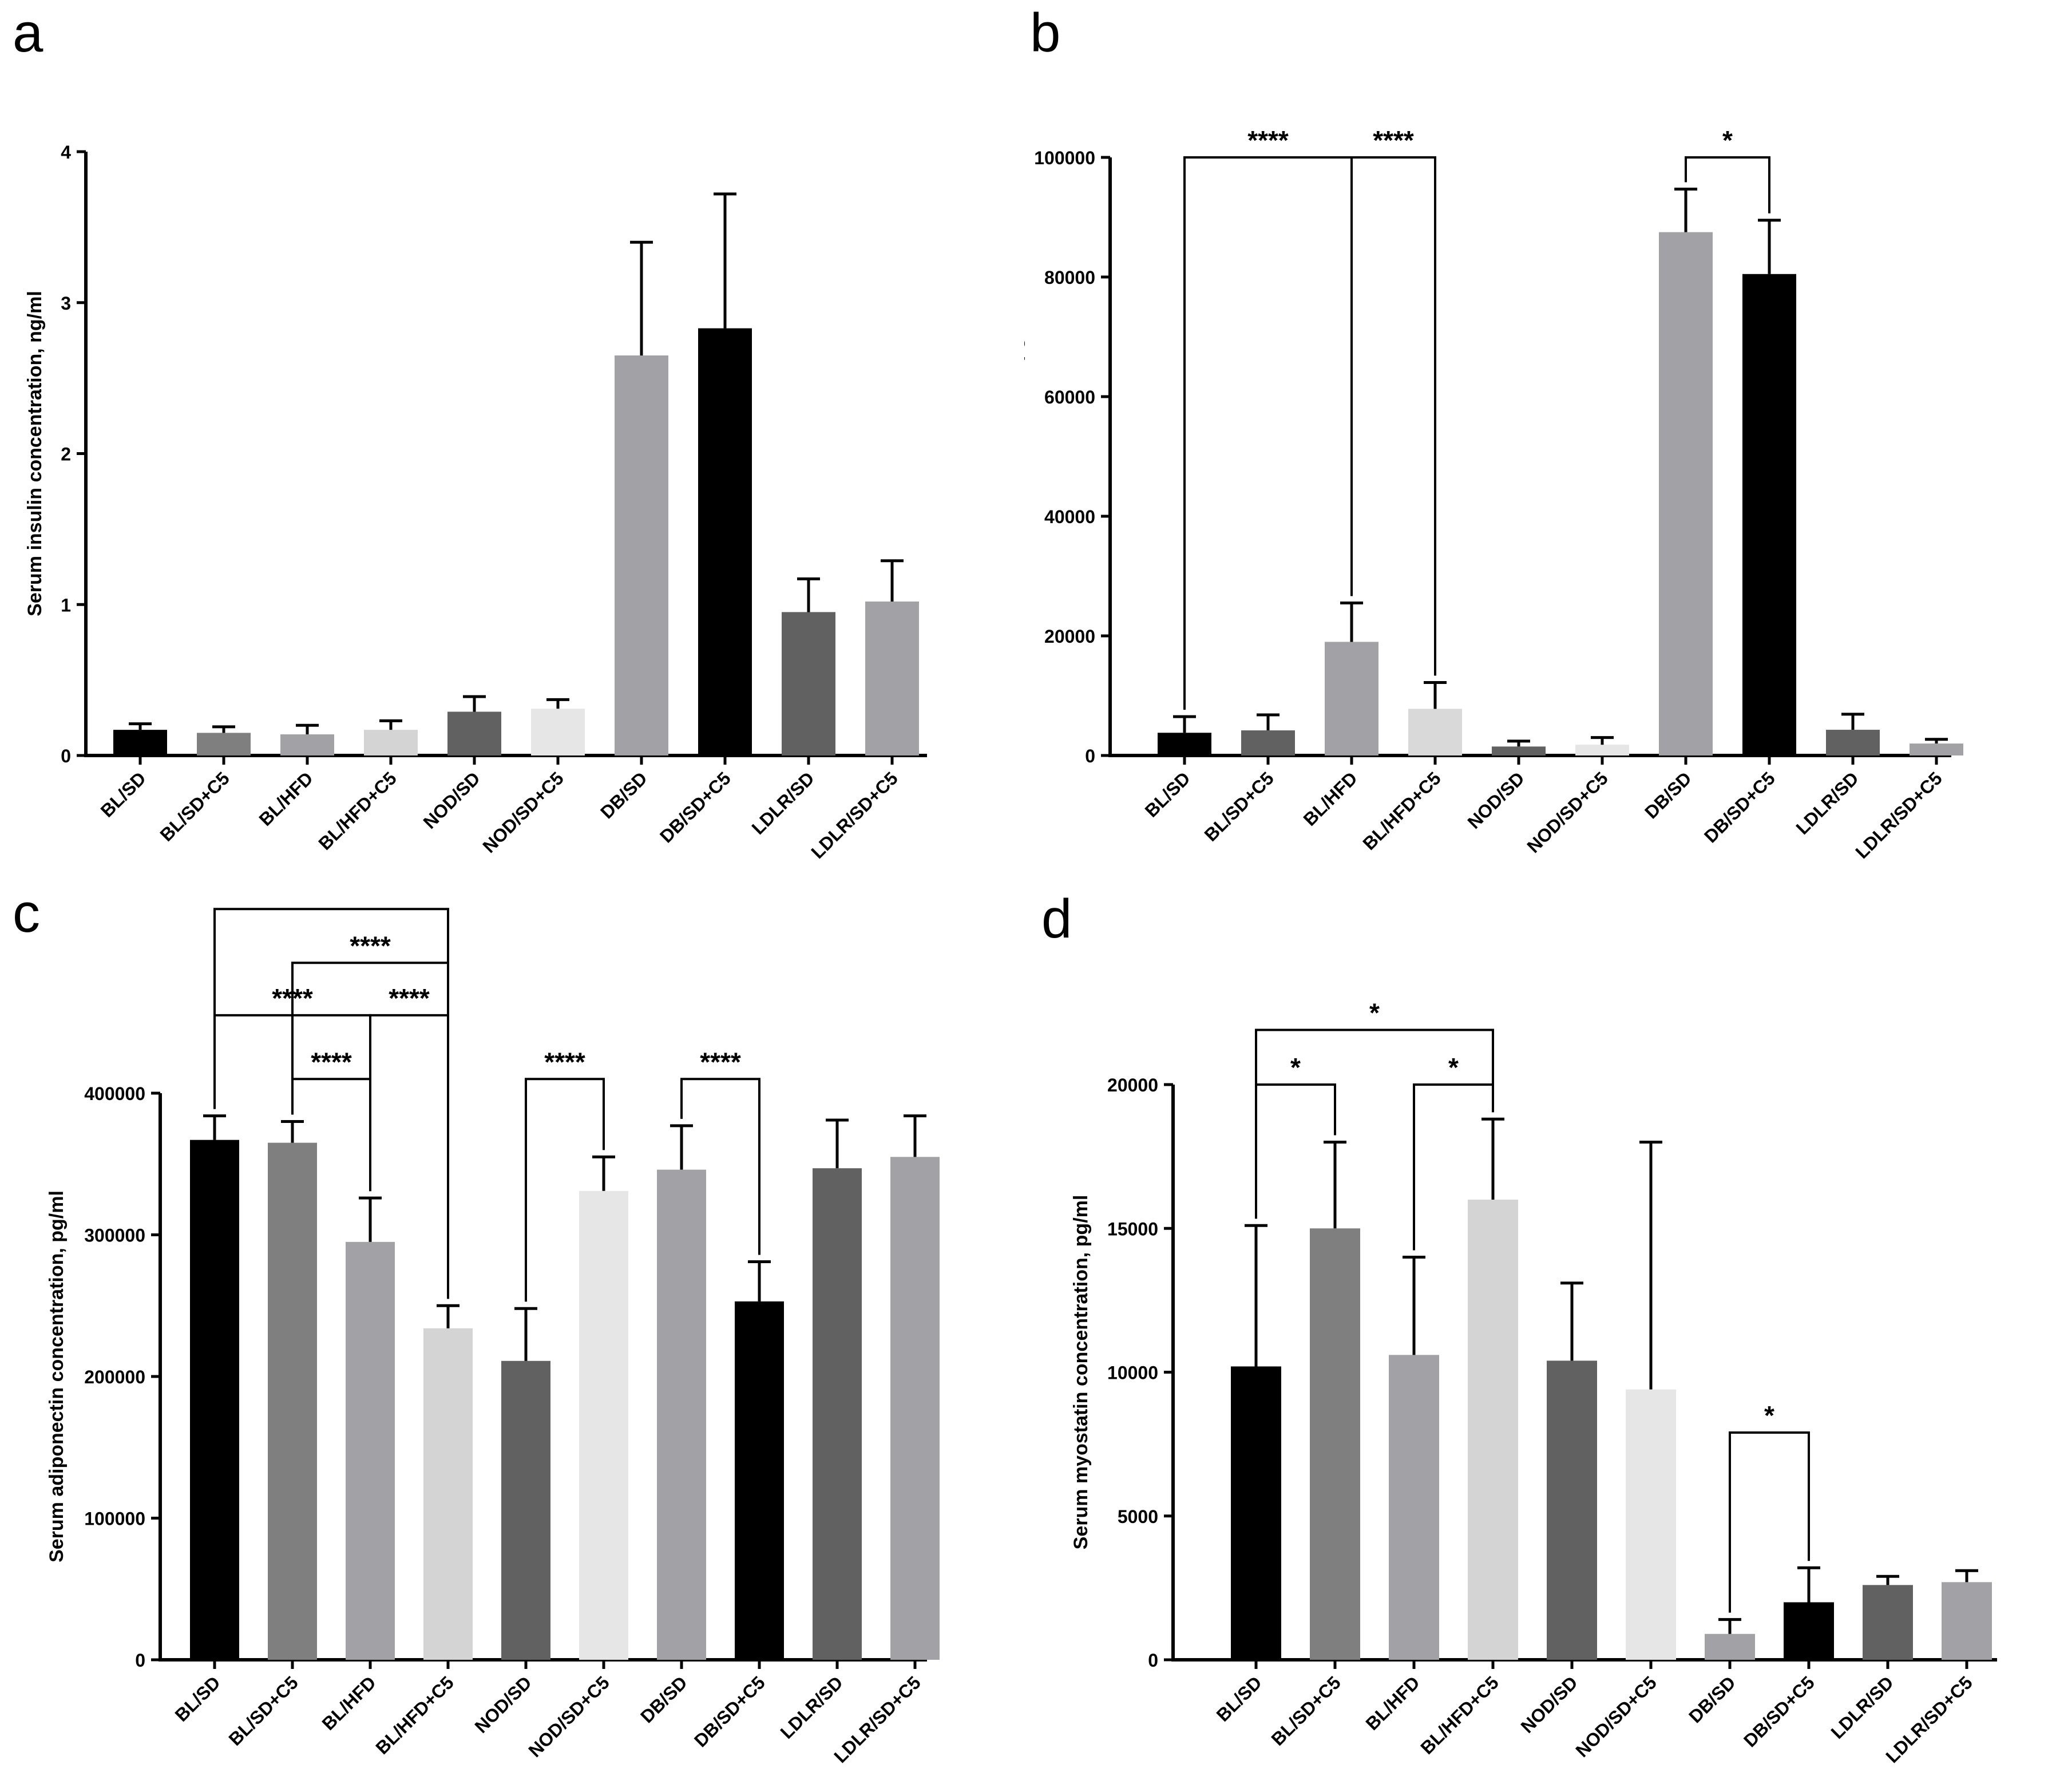 The height and width of the screenshot is (1792, 2048). What do you see at coordinates (1132, 1085) in the screenshot?
I see `y-tick-label: 20000` at bounding box center [1132, 1085].